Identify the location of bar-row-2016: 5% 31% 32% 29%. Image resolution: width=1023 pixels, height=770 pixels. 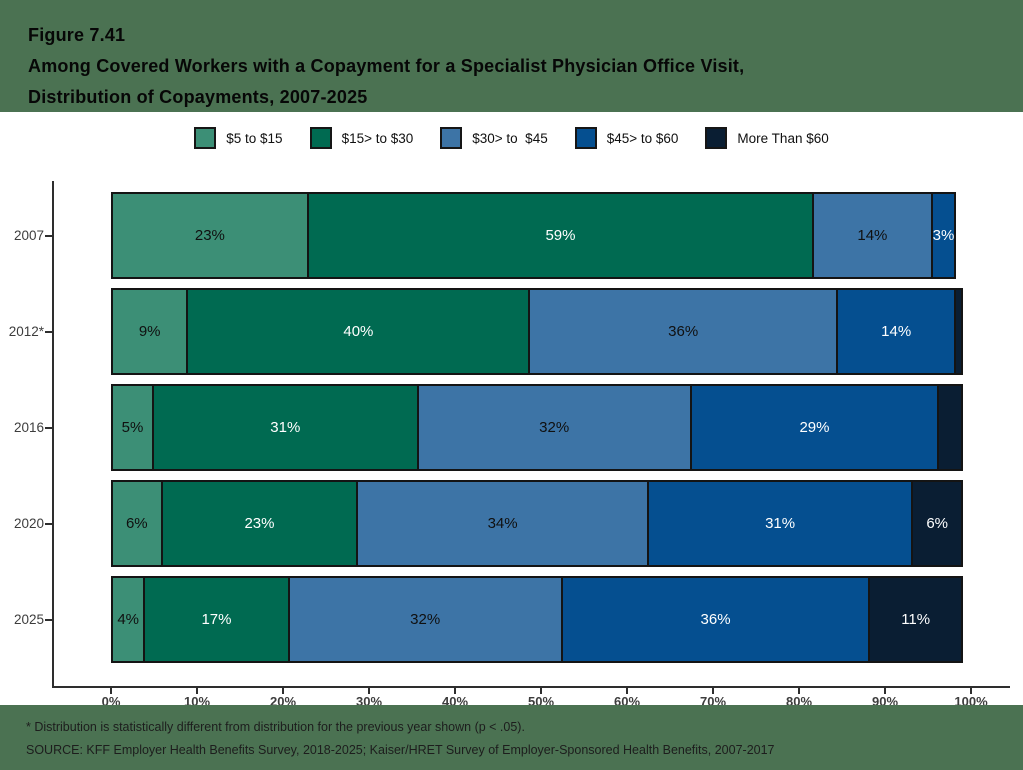
(537, 427).